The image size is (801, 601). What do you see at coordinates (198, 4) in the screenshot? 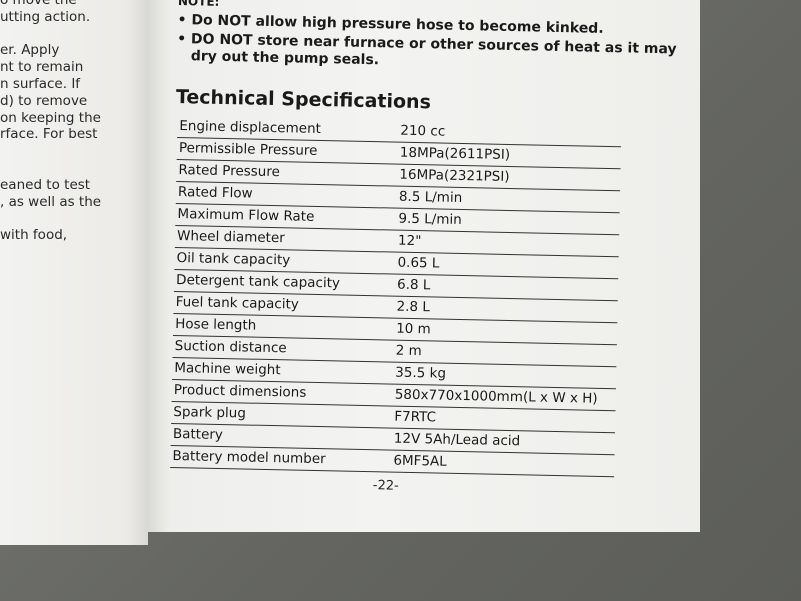
I see `note-label: NOTE:` at bounding box center [198, 4].